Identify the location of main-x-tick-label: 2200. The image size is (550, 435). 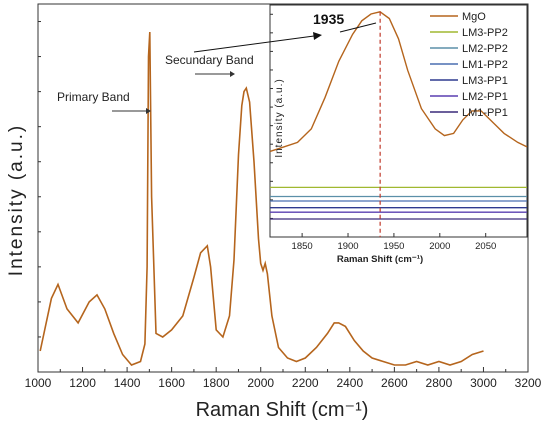
(305, 383).